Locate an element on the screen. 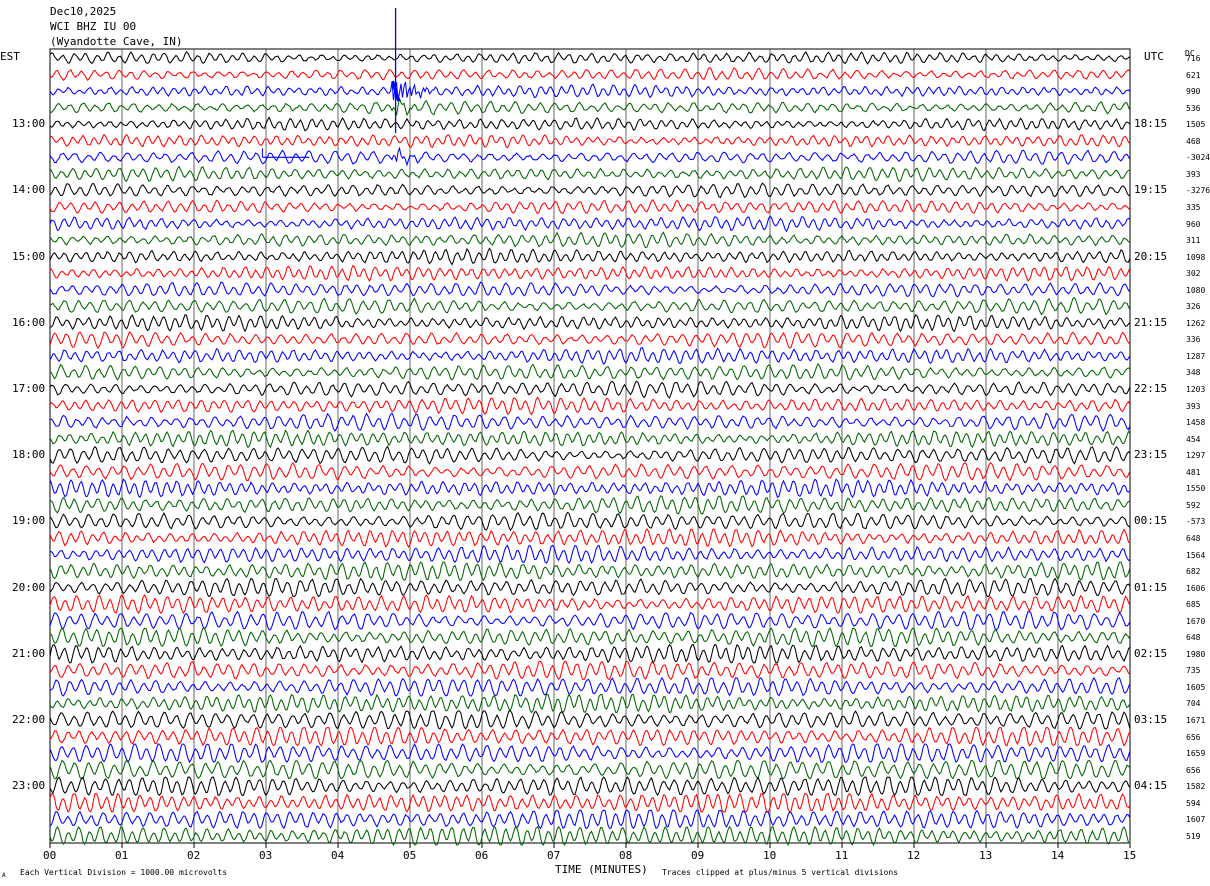 Image resolution: width=1210 pixels, height=886 pixels. left-timezone-label: EST is located at coordinates (10, 56).